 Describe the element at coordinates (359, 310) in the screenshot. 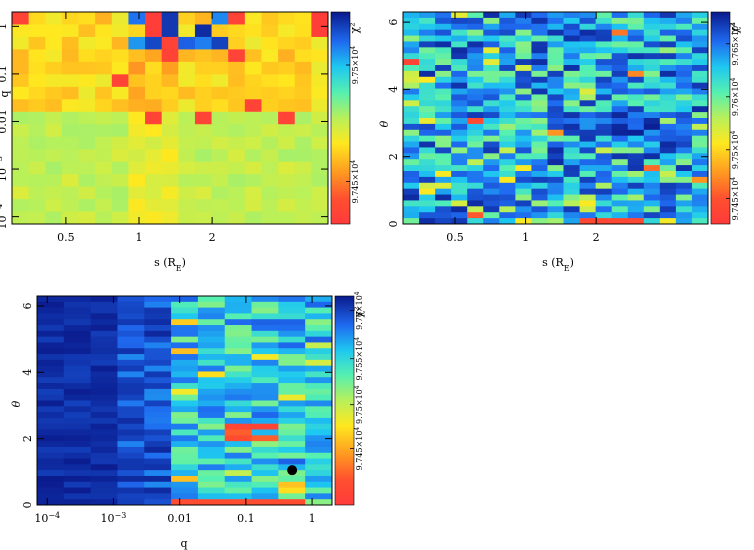

I see `colorbar-tick-label: 9.76×104` at that location.